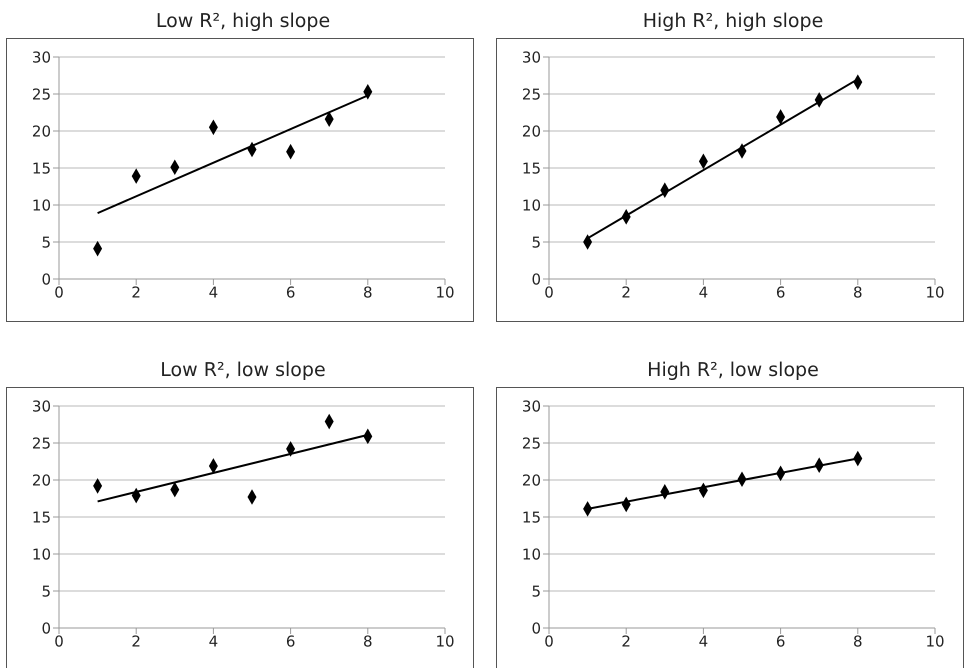  Describe the element at coordinates (243, 370) in the screenshot. I see `chart-title: Low R², low slope` at that location.